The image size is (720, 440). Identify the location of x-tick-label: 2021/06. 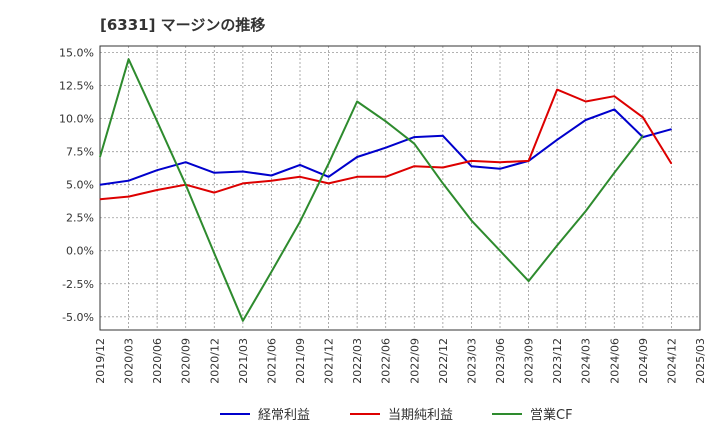
(271, 361).